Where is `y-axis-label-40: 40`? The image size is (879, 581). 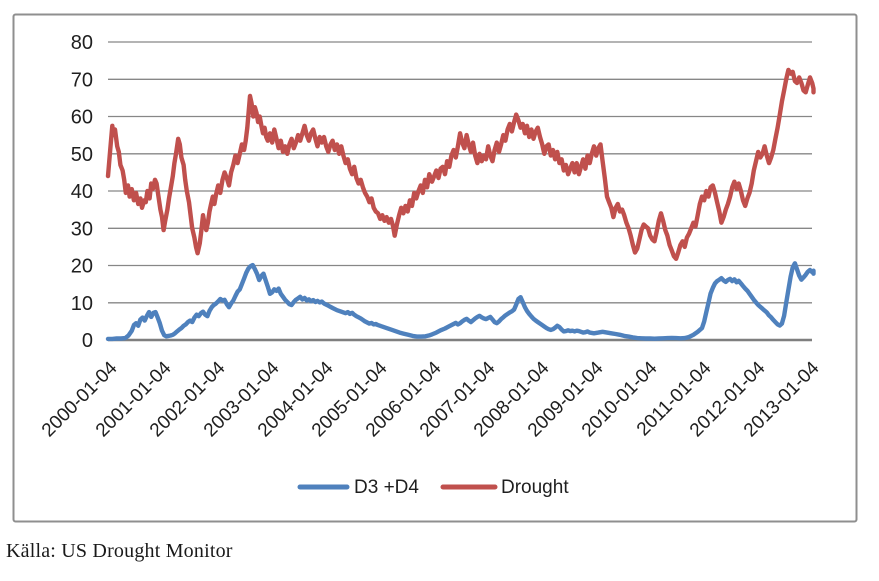
y-axis-label-40: 40 is located at coordinates (82, 192).